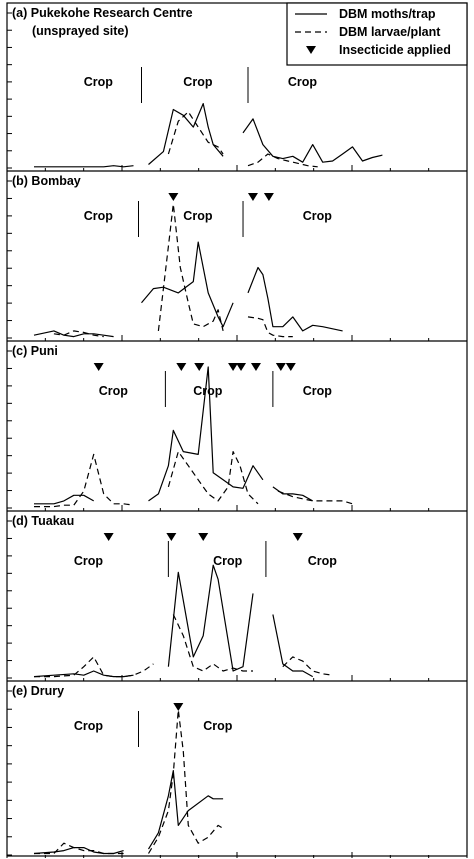 The width and height of the screenshot is (474, 859). I want to click on panel-title: (b) Bombay, so click(46, 181).